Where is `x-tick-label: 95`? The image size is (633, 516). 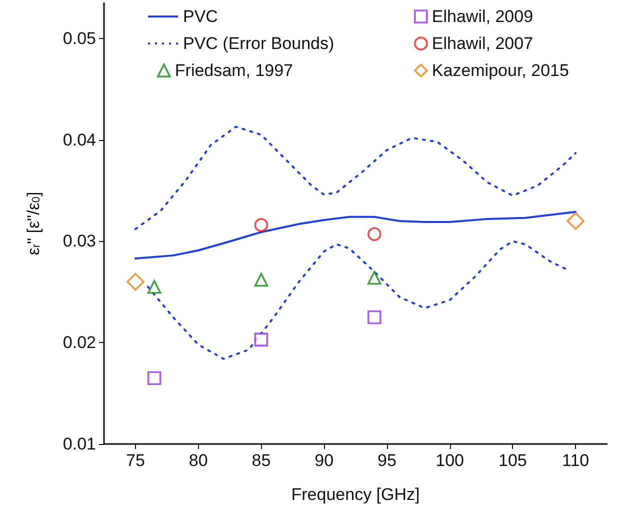 x-tick-label: 95 is located at coordinates (386, 460).